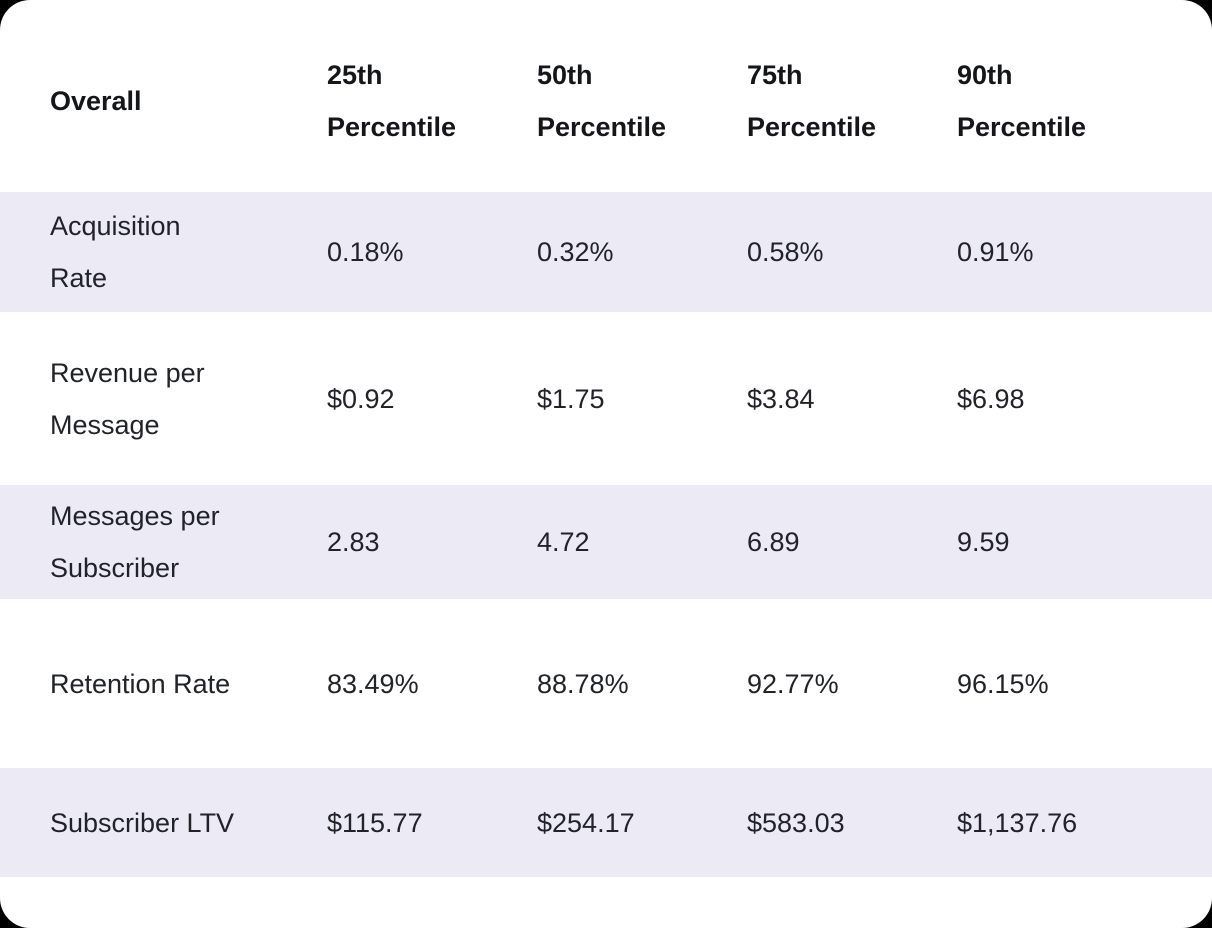  Describe the element at coordinates (142, 822) in the screenshot. I see `metric-label: Subscriber LTV` at that location.